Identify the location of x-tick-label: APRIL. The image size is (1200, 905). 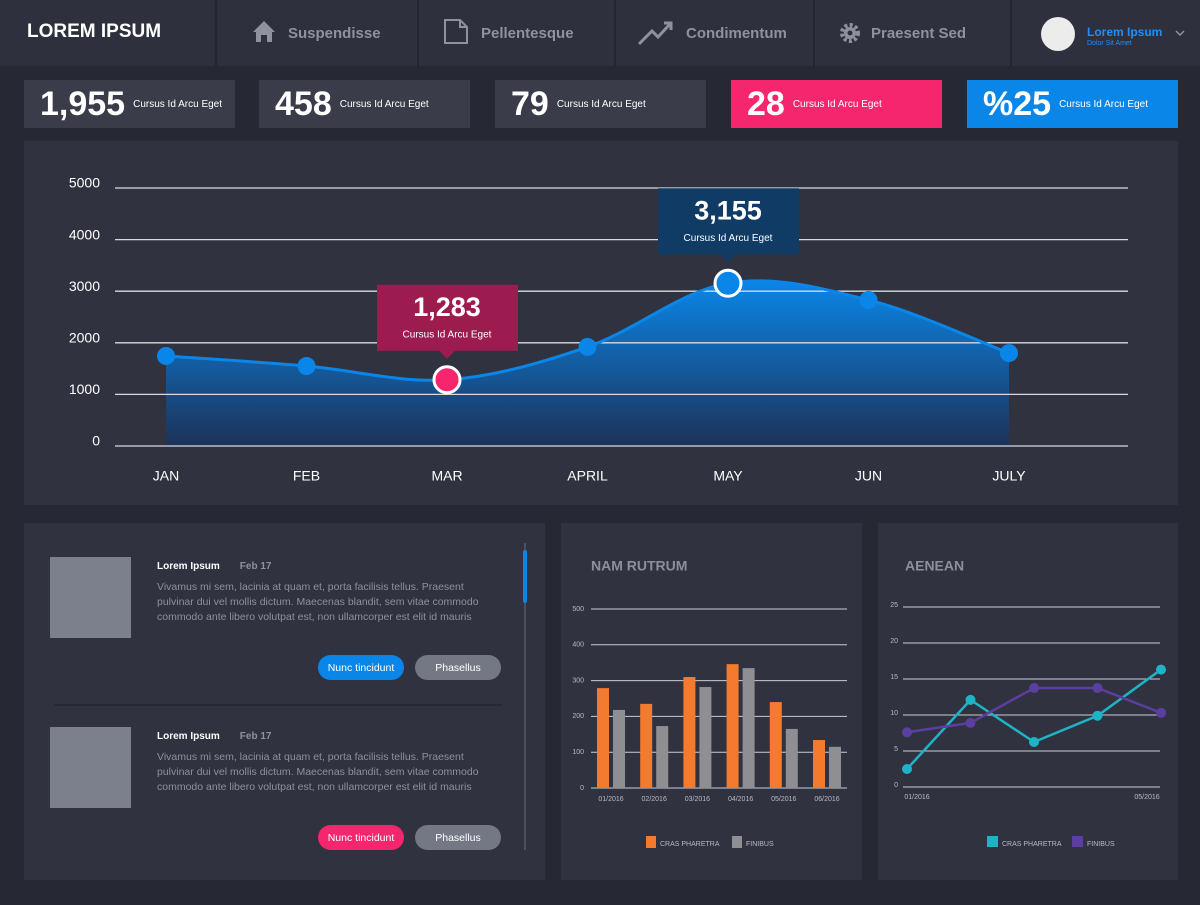
(587, 476).